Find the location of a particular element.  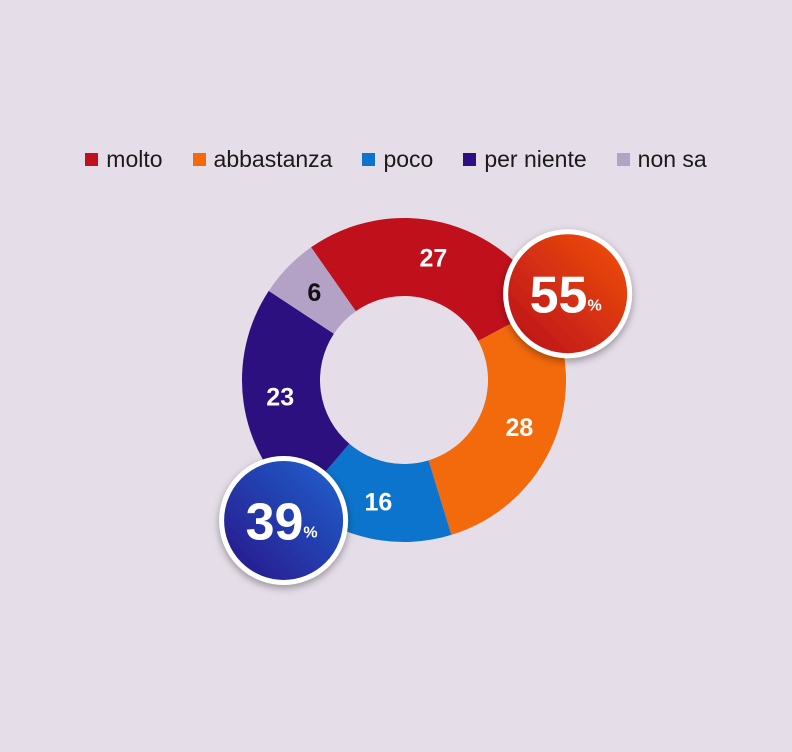

slice-molto is located at coordinates (429, 279).